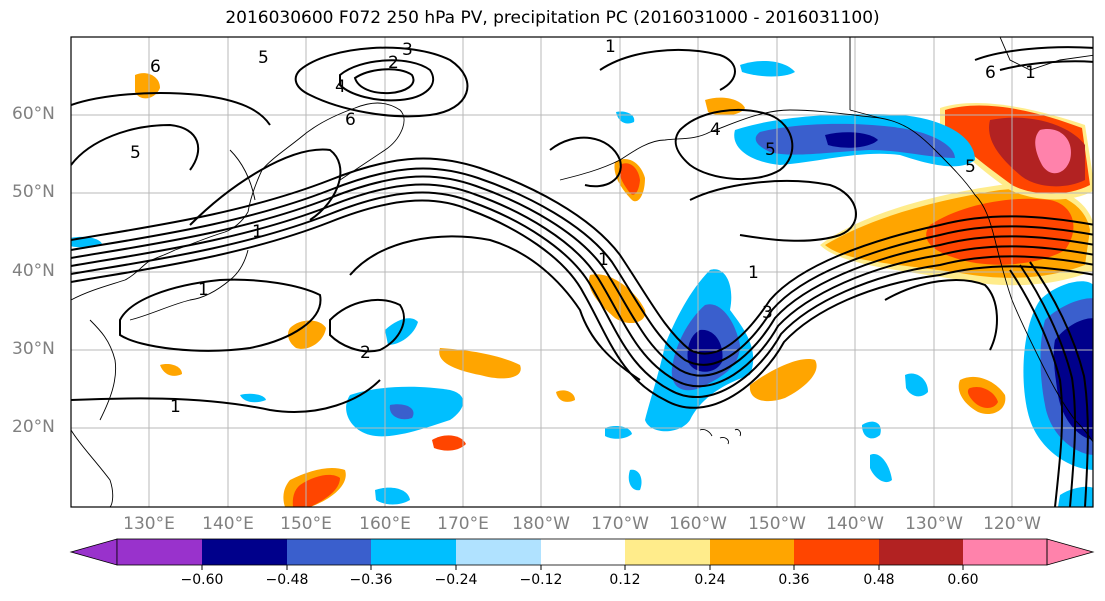 The height and width of the screenshot is (601, 1105). What do you see at coordinates (306, 524) in the screenshot?
I see `lon-label-150e: 150°E` at bounding box center [306, 524].